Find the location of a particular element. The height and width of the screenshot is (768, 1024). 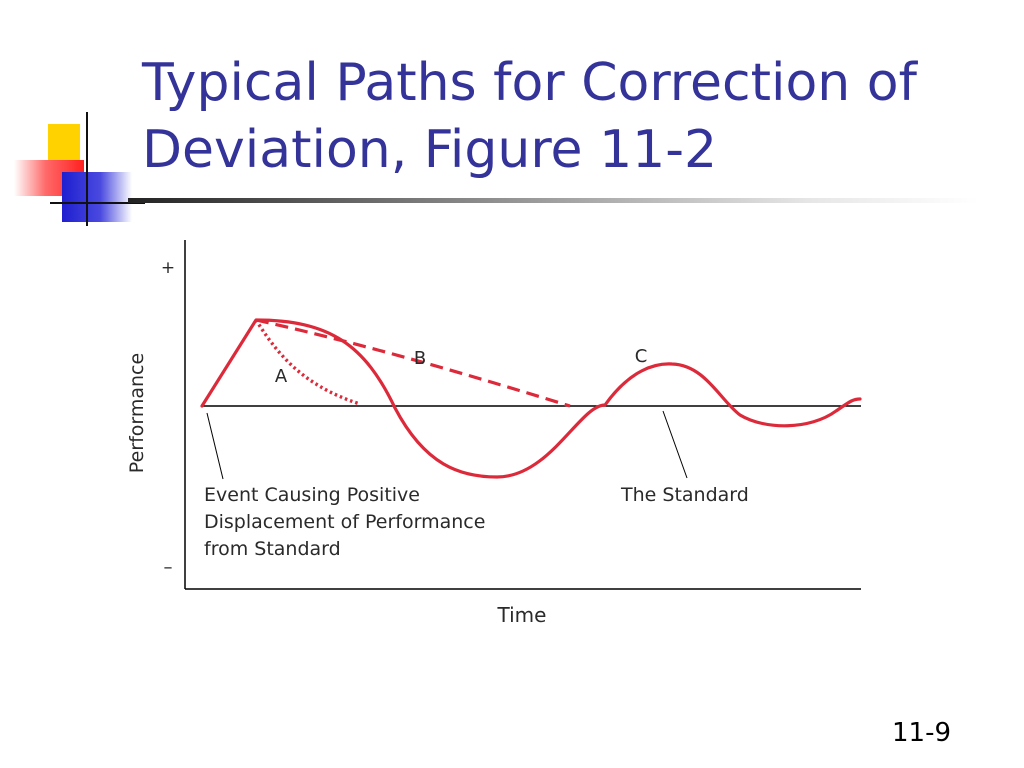

corner-logo is located at coordinates (80, 115).